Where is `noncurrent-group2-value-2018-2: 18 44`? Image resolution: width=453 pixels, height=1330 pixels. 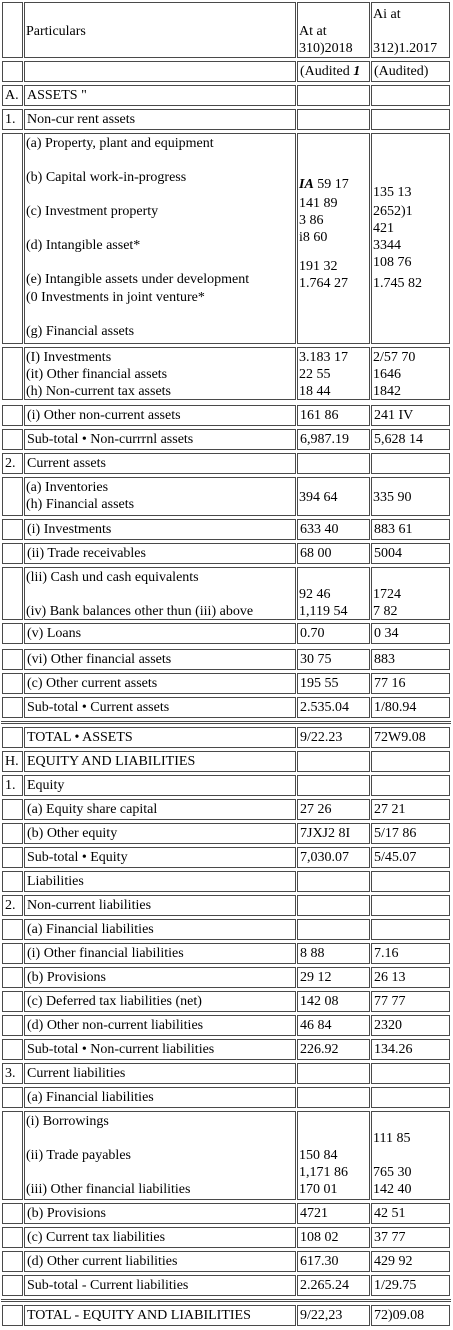 noncurrent-group2-value-2018-2: 18 44 is located at coordinates (315, 391).